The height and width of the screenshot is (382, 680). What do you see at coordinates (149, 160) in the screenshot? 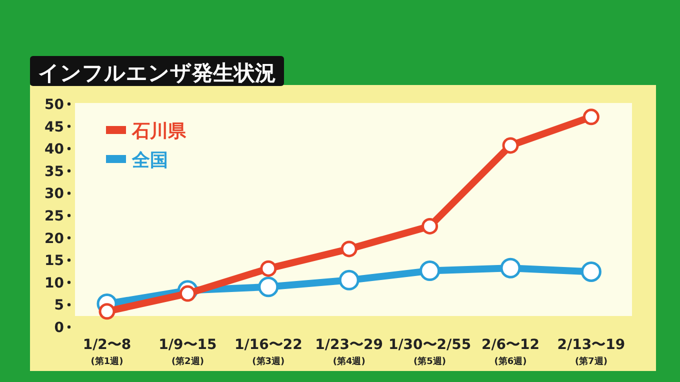
I see `legend-label: 全国` at bounding box center [149, 160].